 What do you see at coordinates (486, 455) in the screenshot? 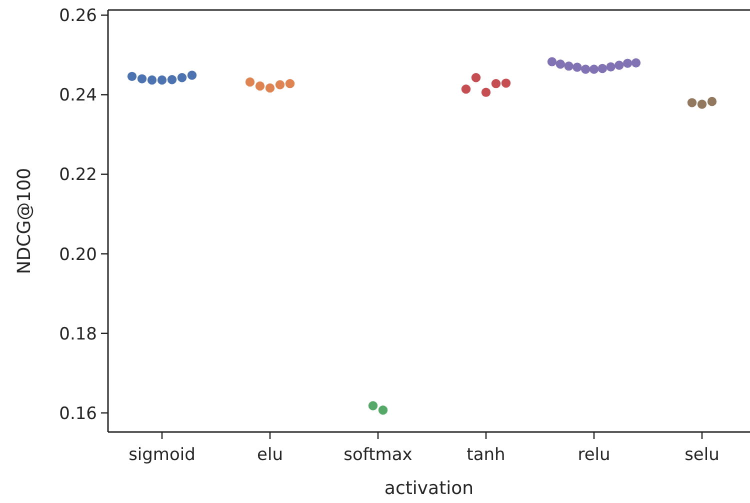
I see `x-tick-label: tanh` at bounding box center [486, 455].